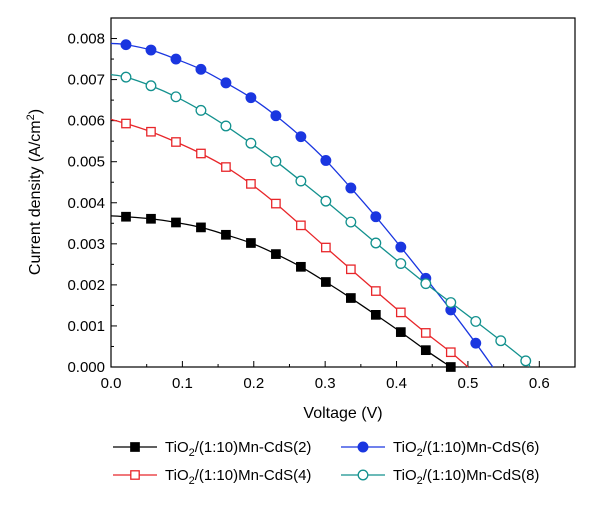 This screenshot has width=600, height=513. Describe the element at coordinates (111, 383) in the screenshot. I see `x-tick-label: 0.0` at that location.